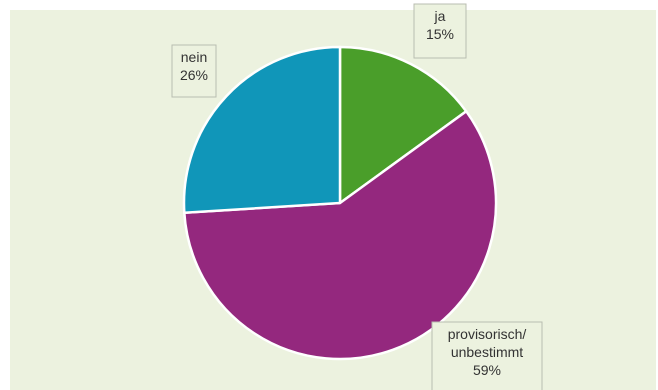  What do you see at coordinates (440, 34) in the screenshot?
I see `slice-value-label-0: 15%` at bounding box center [440, 34].